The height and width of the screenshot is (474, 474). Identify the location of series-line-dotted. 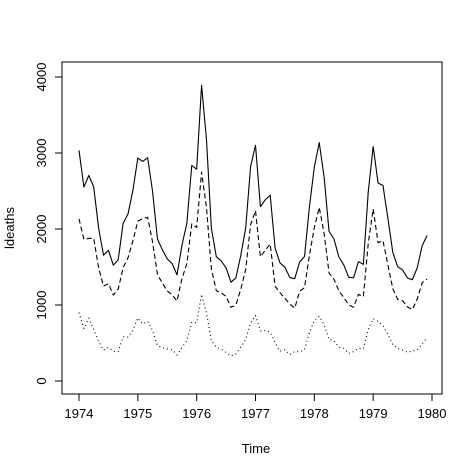
(253, 325).